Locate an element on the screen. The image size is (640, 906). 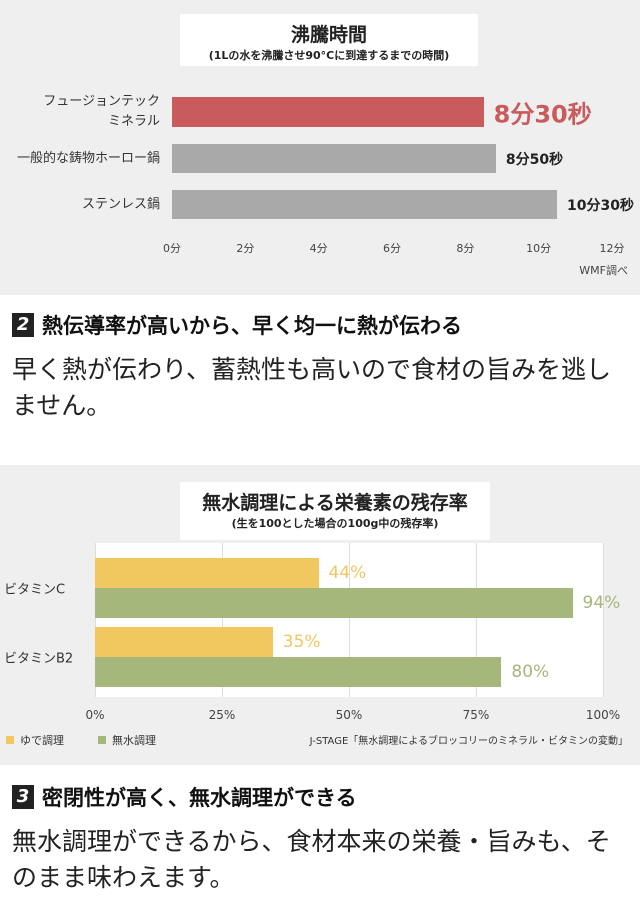
title-box: 沸騰時間 (1Lの水を沸騰させ90°Cに到達するまでの時間) is located at coordinates (329, 40).